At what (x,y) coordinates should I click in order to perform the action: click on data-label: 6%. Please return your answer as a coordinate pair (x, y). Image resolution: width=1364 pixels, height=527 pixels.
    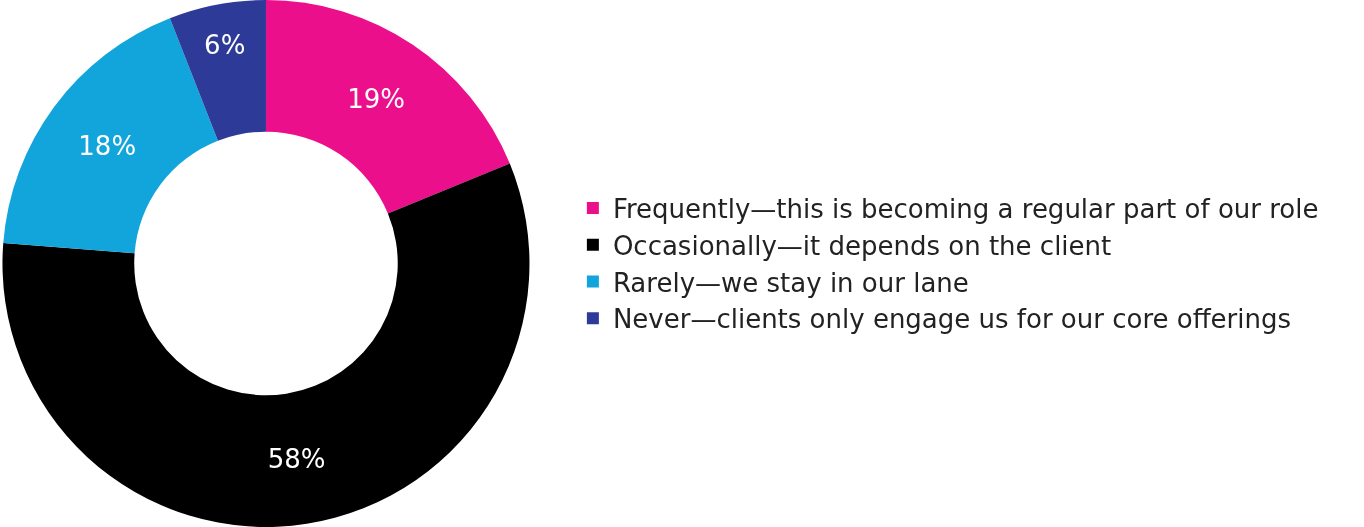
    Looking at the image, I should click on (225, 45).